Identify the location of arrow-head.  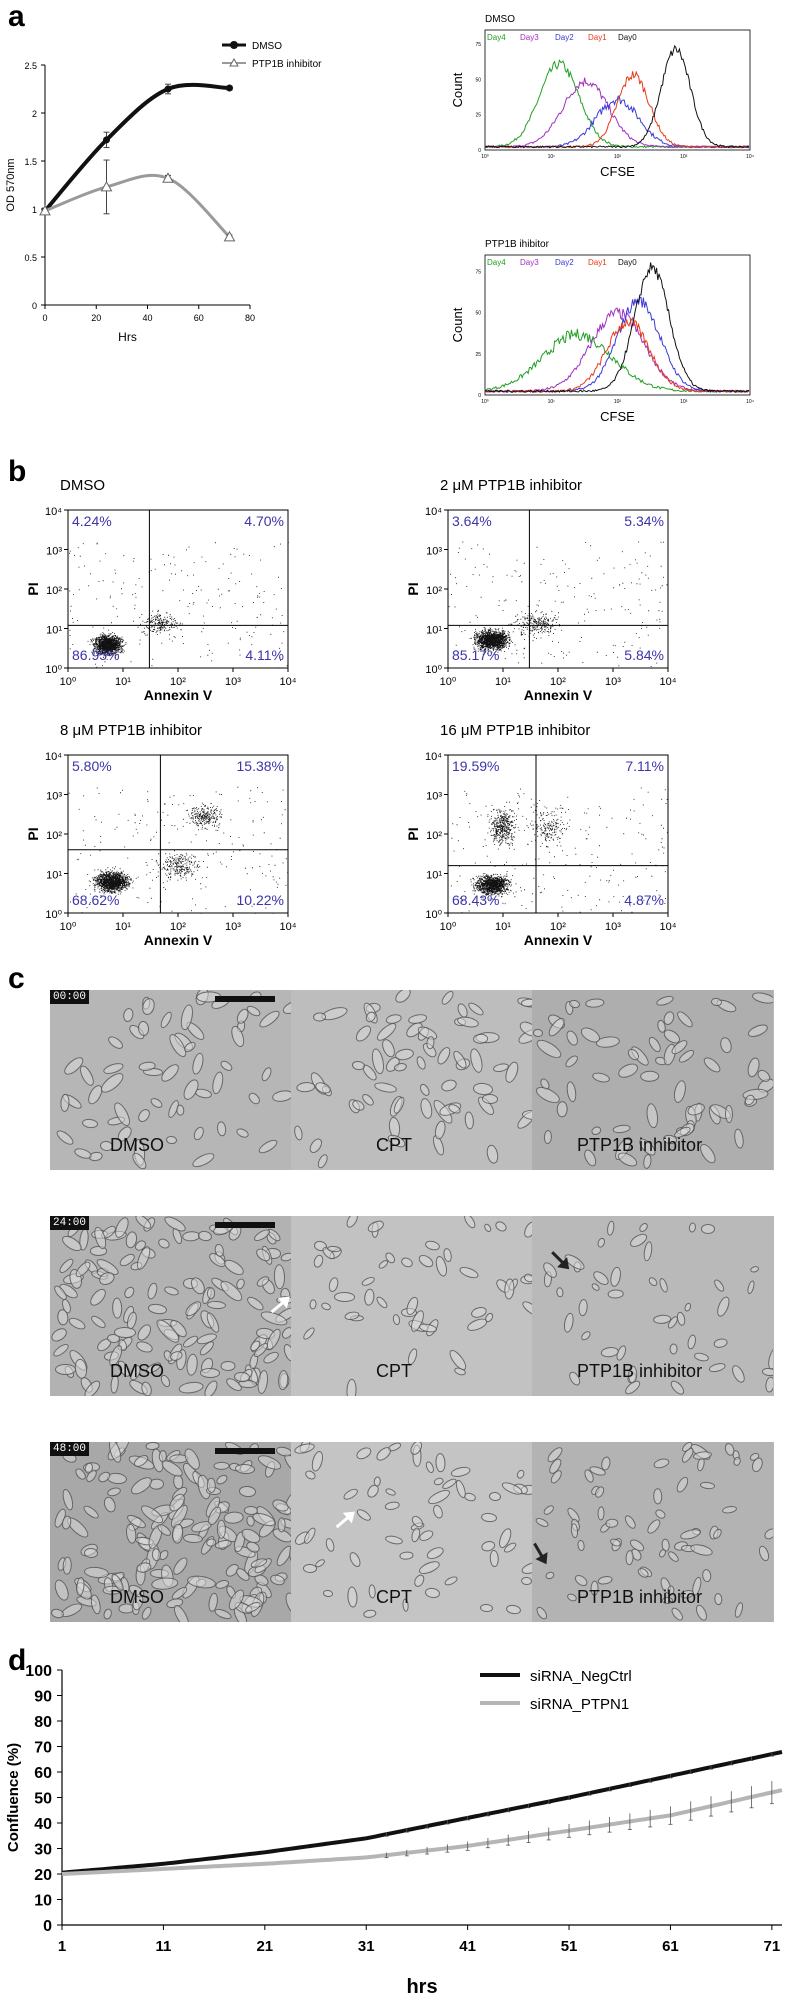
(563, 1263).